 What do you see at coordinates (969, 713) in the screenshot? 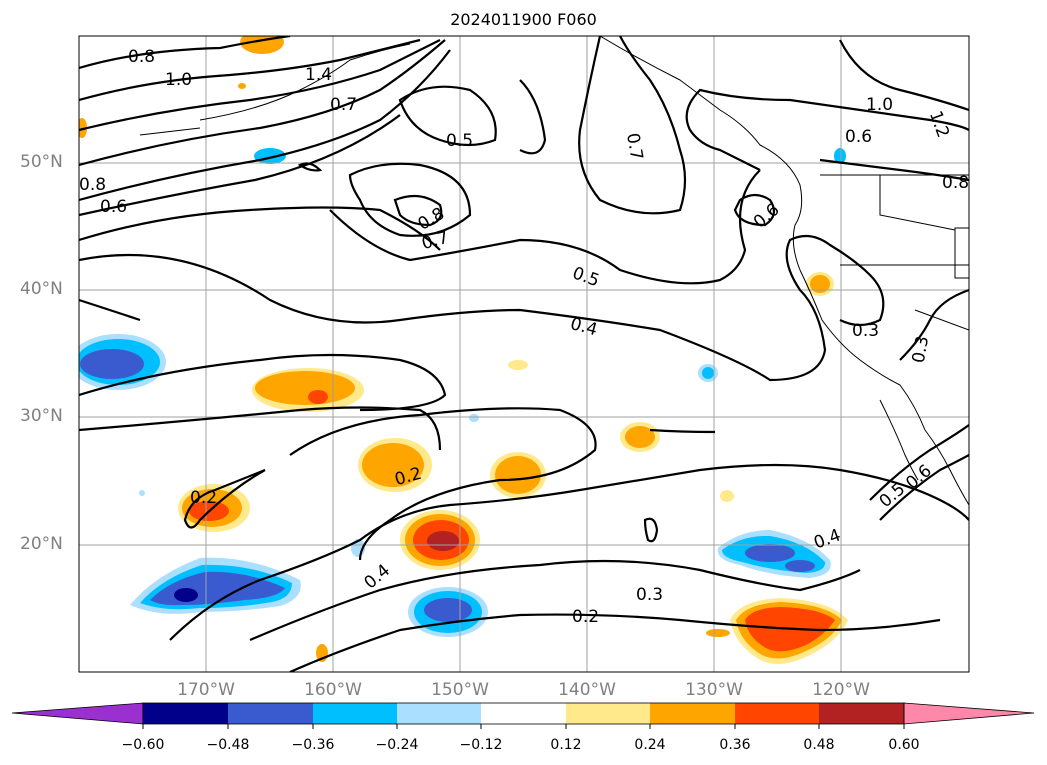
I see `colorbar-extend-high` at bounding box center [969, 713].